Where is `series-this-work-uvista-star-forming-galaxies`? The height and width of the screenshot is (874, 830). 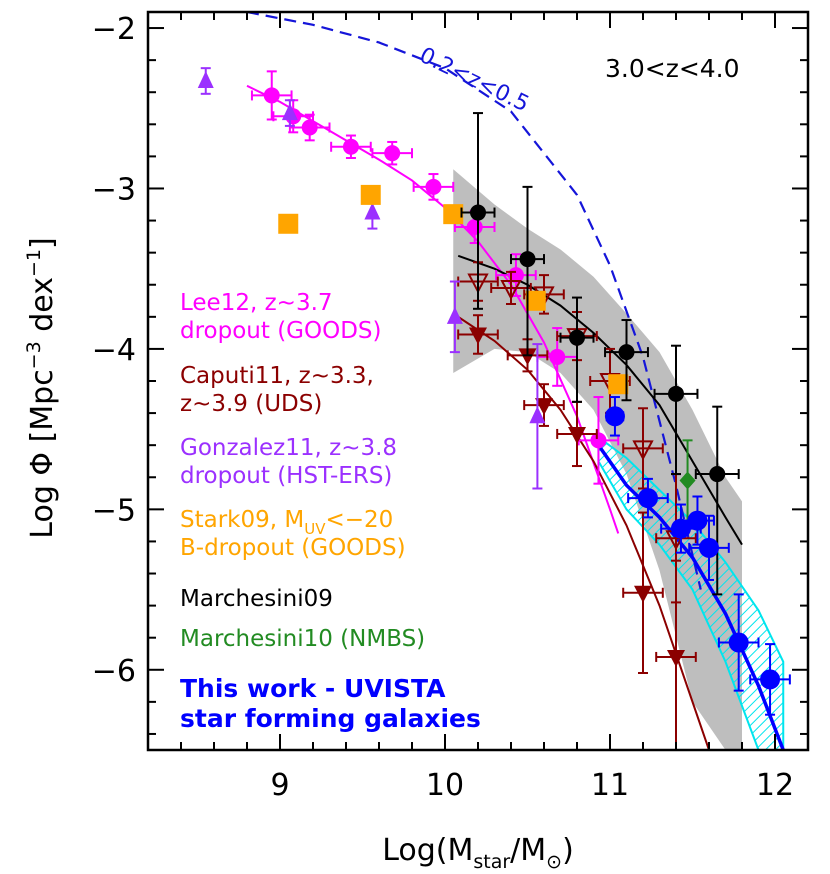 series-this-work-uvista-star-forming-galaxies is located at coordinates (697, 556).